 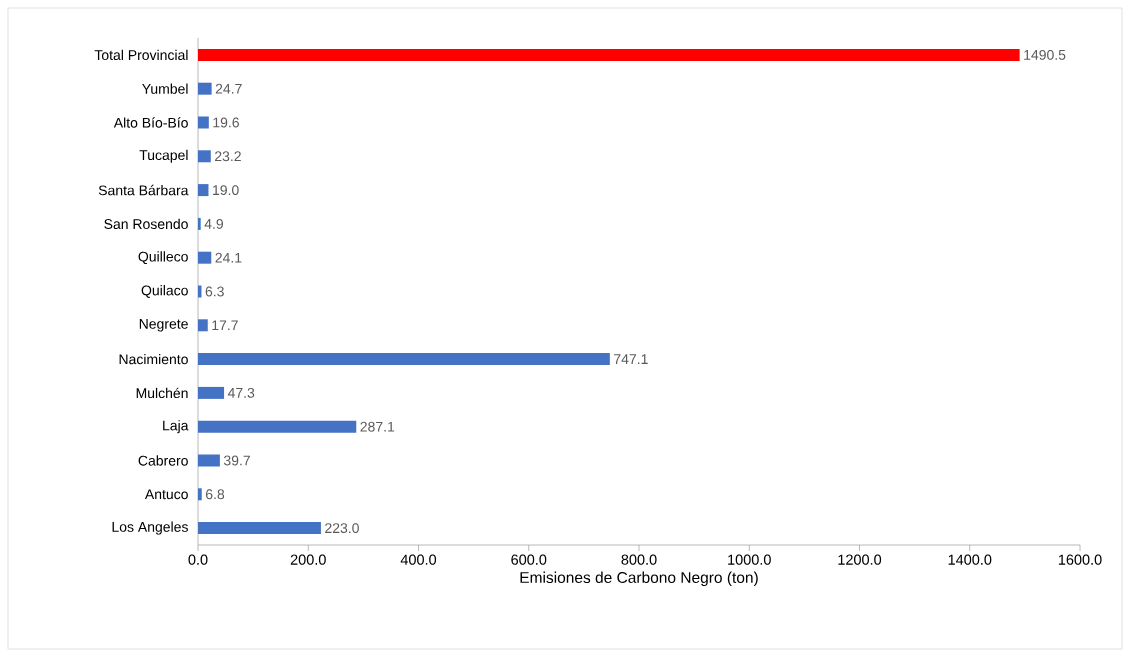 I want to click on y-tick-label: Antuco, so click(x=166, y=494).